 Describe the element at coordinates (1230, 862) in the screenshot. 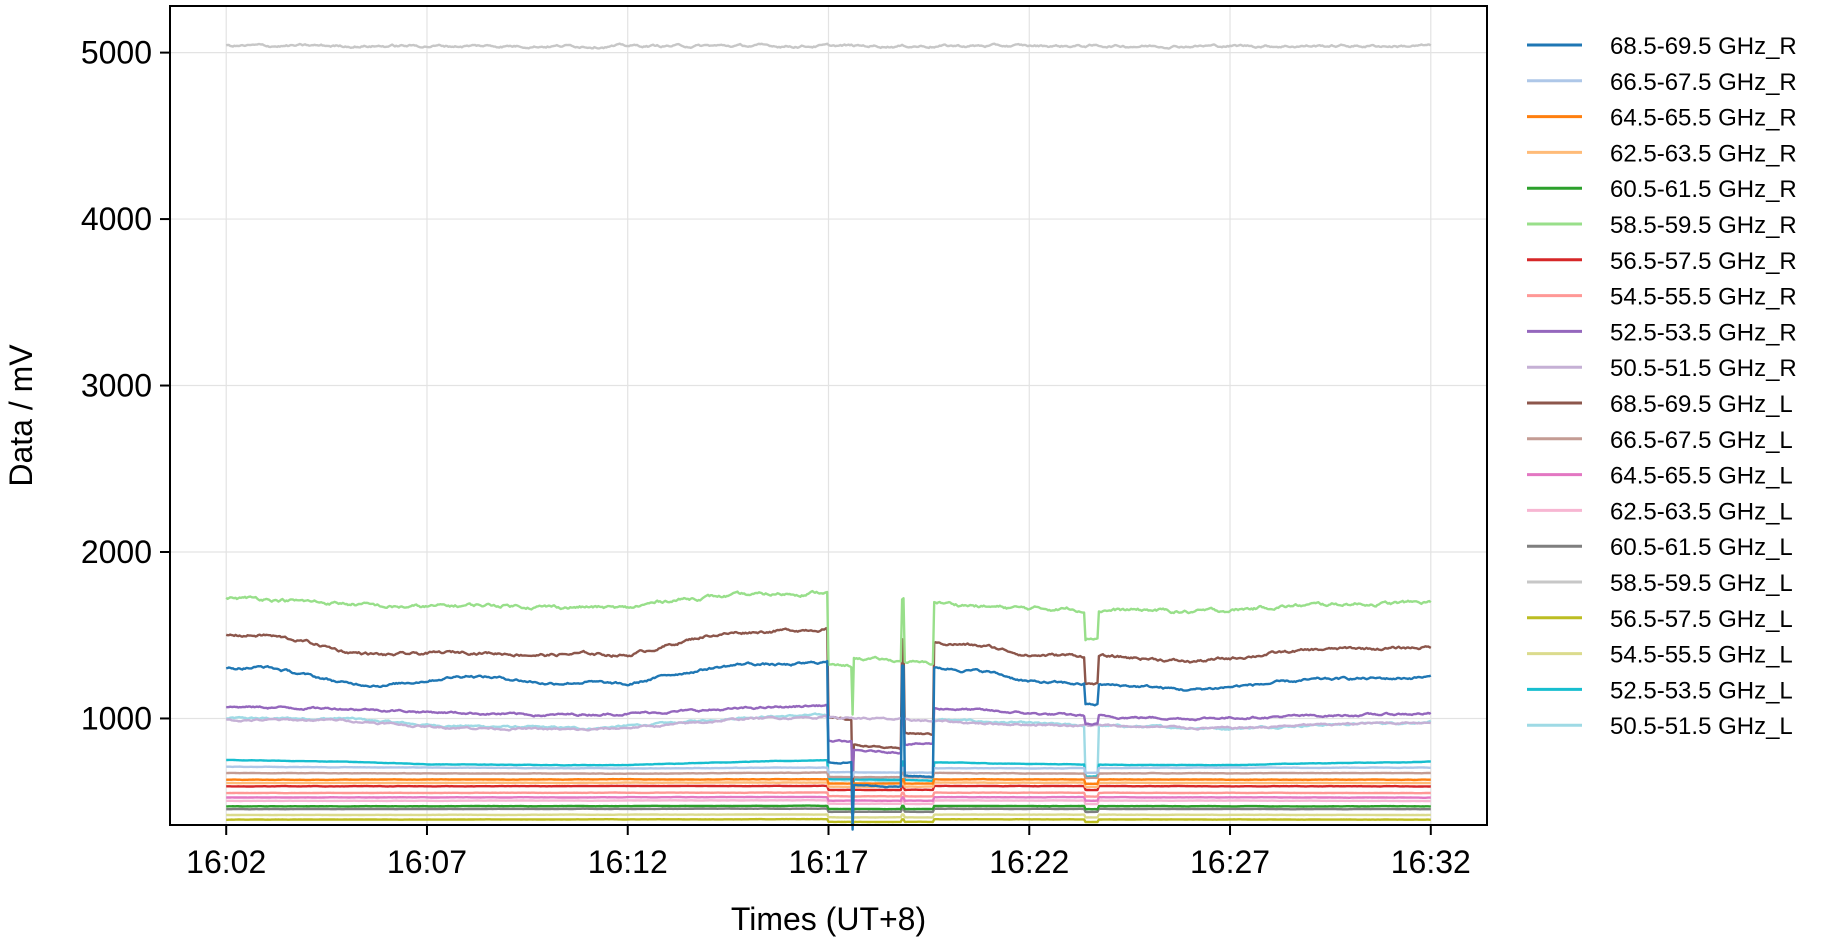

I see `x-tick-label: 16:27` at that location.